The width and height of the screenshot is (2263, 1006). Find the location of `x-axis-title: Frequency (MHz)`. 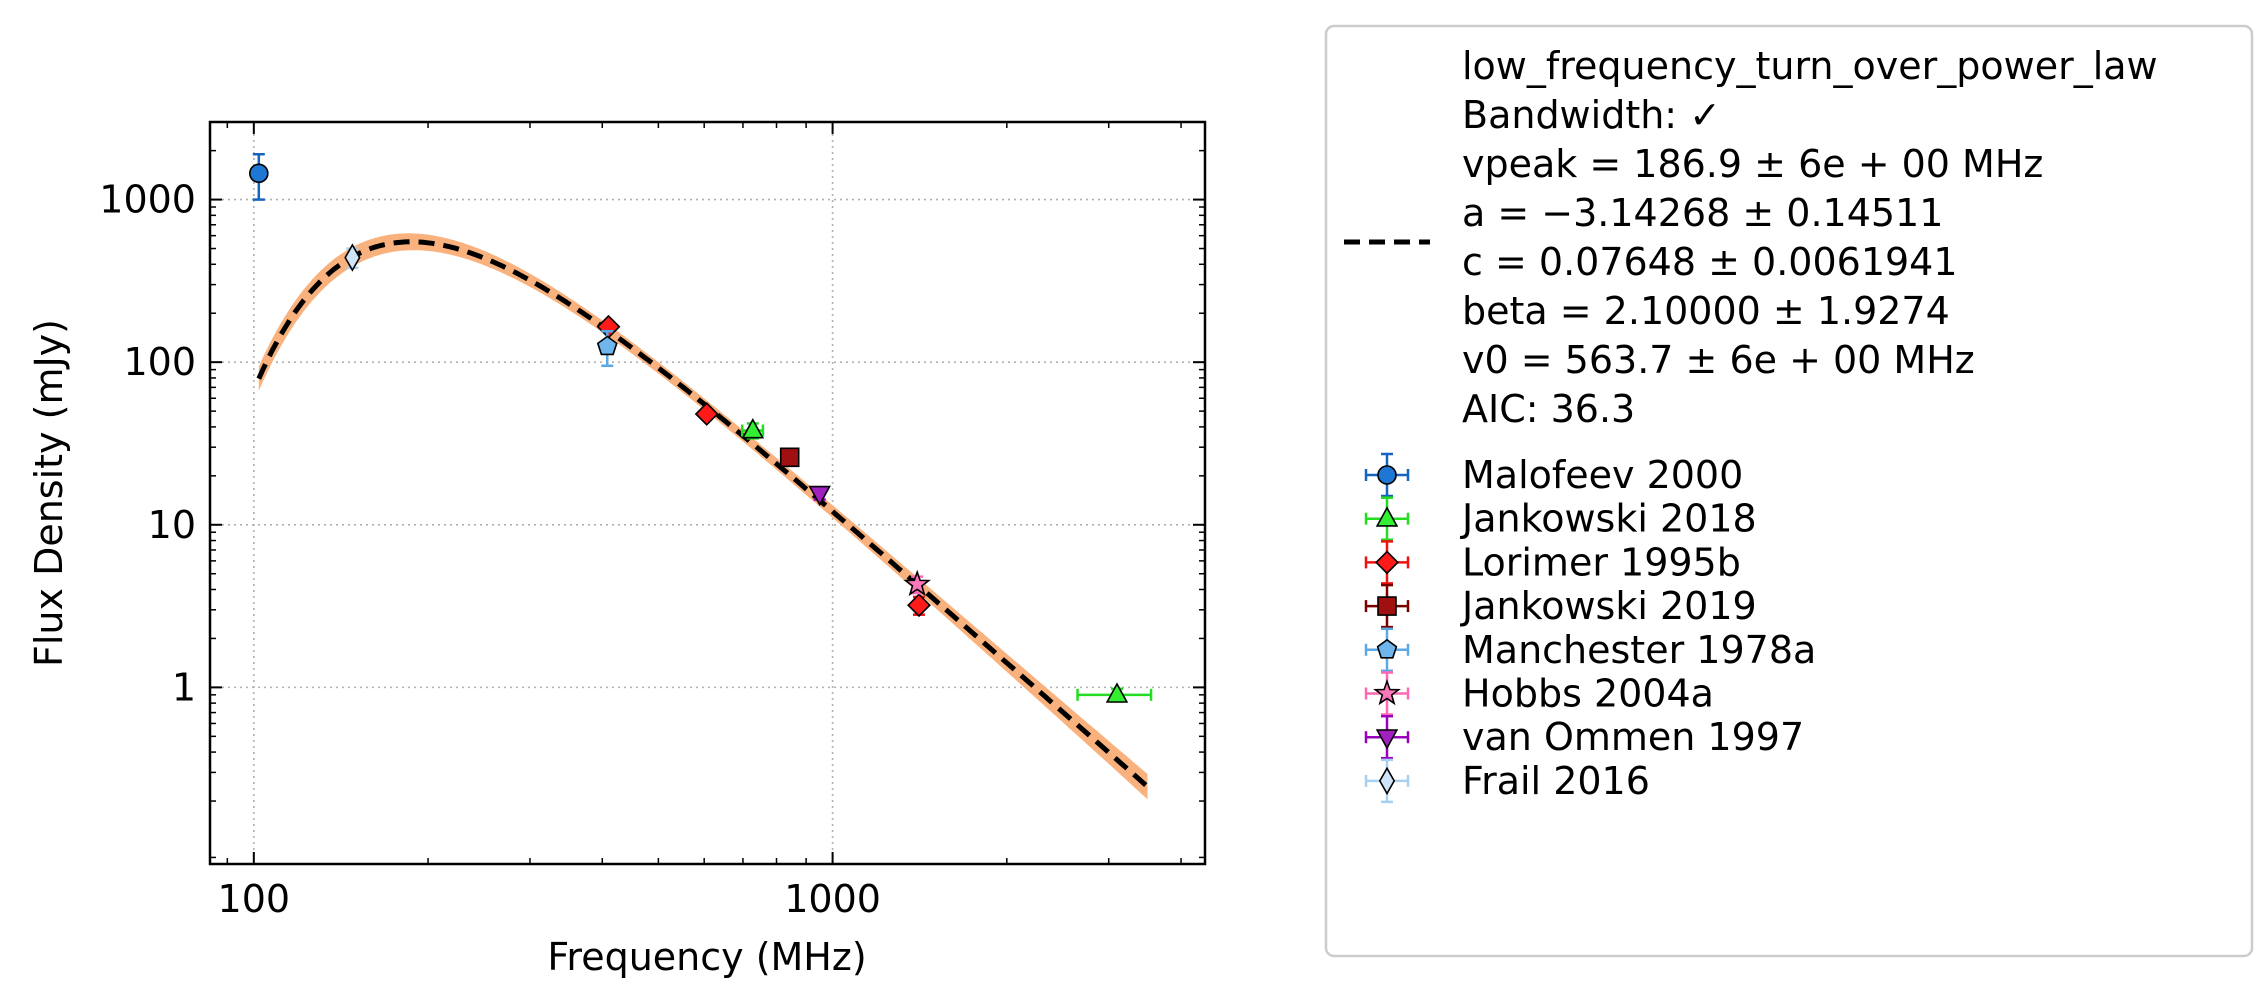

x-axis-title: Frequency (MHz) is located at coordinates (706, 957).